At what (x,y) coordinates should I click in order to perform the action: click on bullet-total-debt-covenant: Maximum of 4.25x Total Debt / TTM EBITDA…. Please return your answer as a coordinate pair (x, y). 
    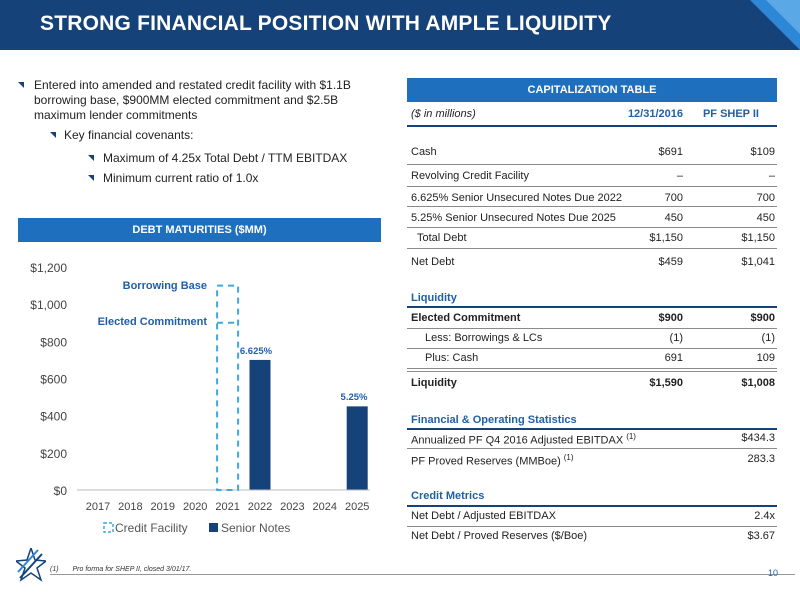
    Looking at the image, I should click on (225, 158).